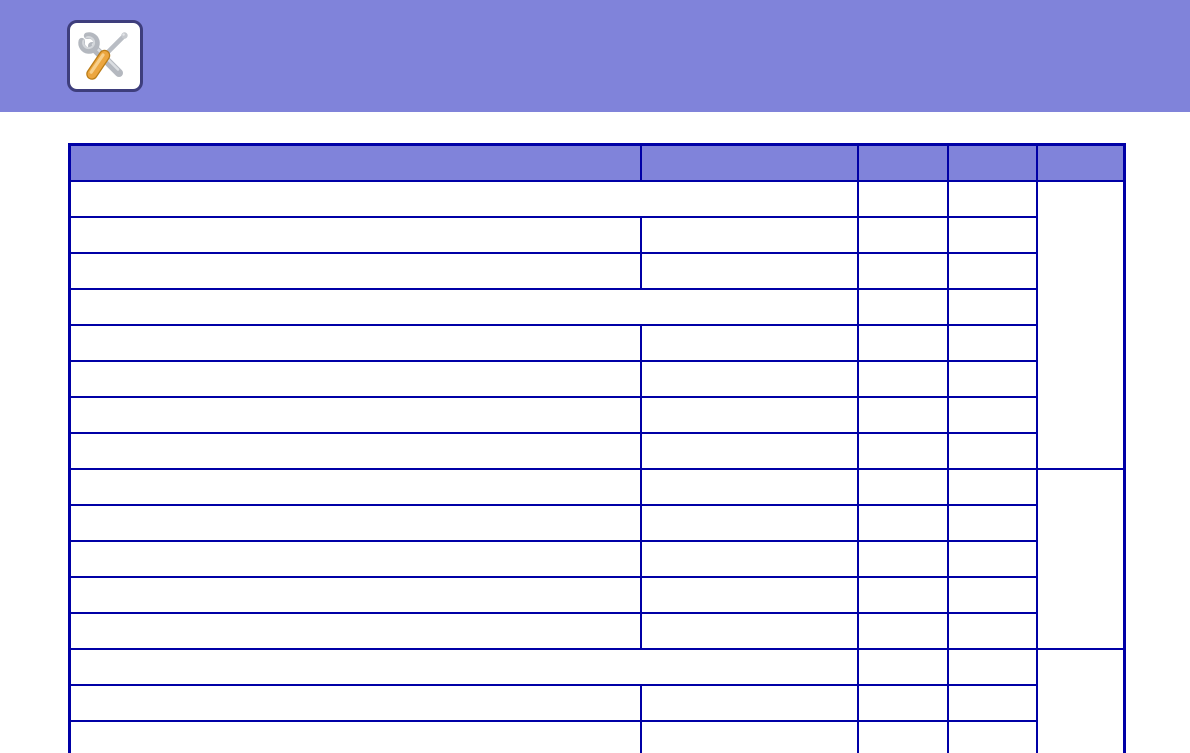  I want to click on screwdriver-icon-part, so click(107, 56).